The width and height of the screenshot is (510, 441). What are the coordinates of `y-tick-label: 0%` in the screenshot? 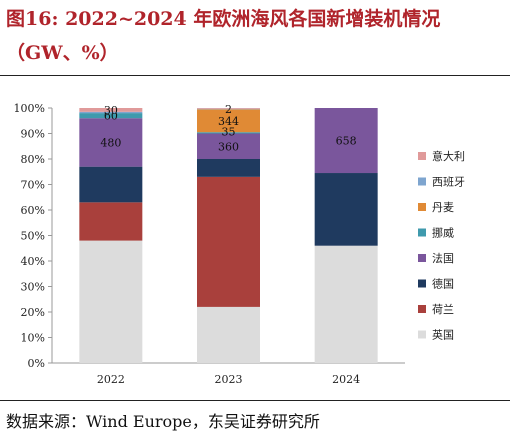 It's located at (36, 363).